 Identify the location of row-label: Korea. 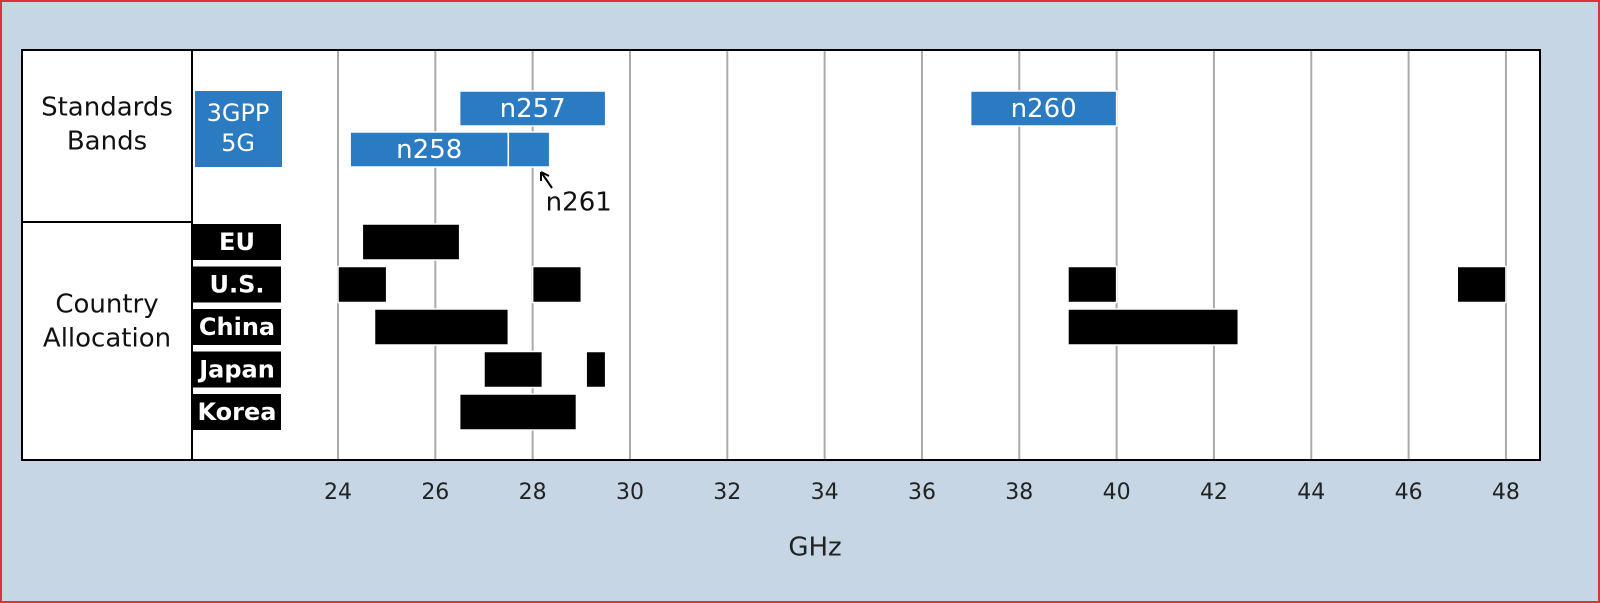
(237, 412).